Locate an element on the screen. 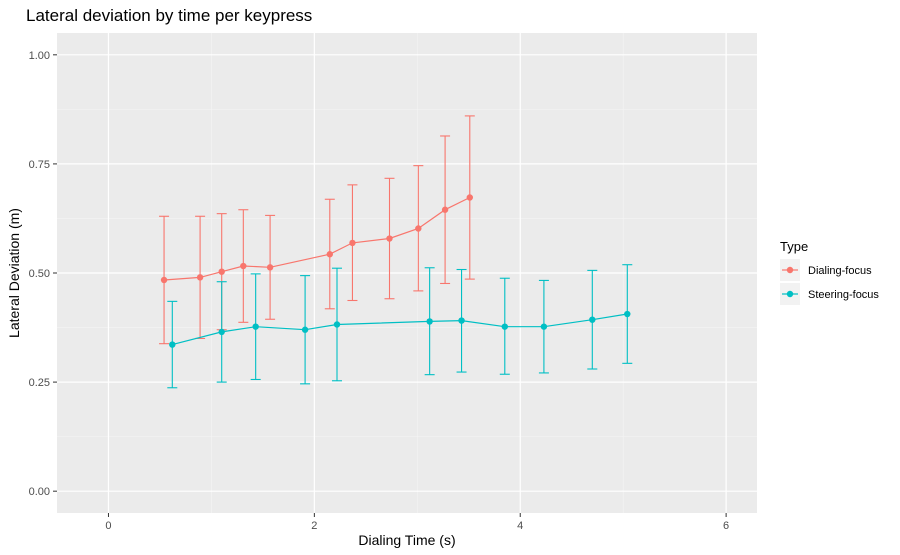 This screenshot has width=900, height=555. x-tick-label: 6 is located at coordinates (726, 526).